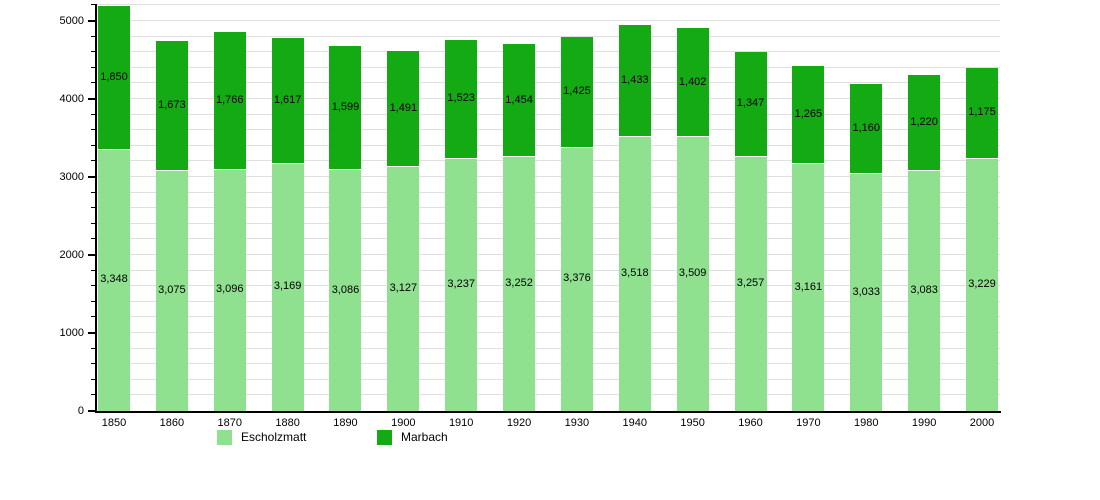  I want to click on value-label-escholzmatt: 3,083, so click(924, 289).